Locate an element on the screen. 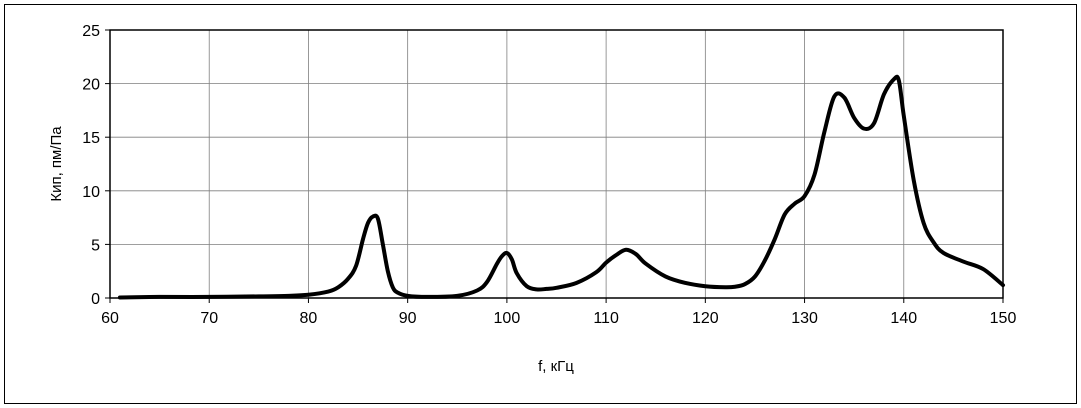 This screenshot has height=408, width=1081. x-tick-label: 110 is located at coordinates (606, 318).